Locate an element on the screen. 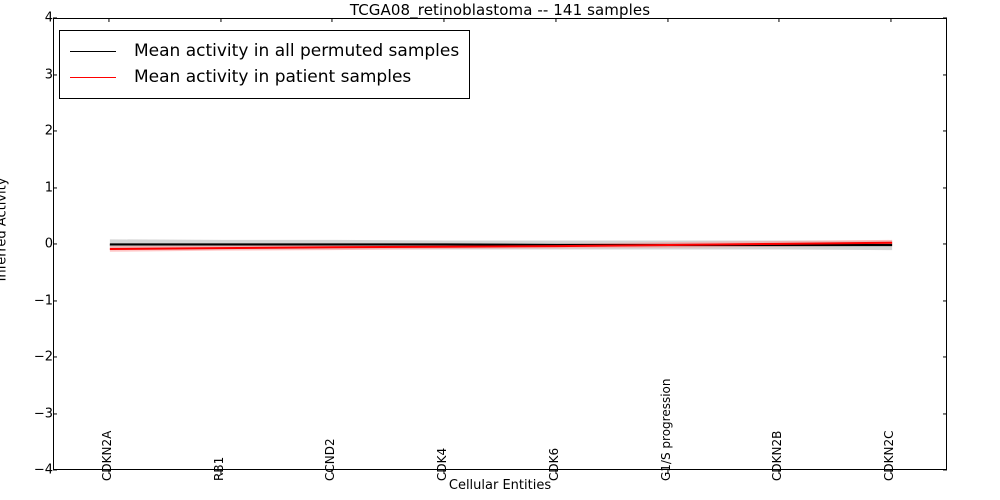  data-series-layer is located at coordinates (501, 245).